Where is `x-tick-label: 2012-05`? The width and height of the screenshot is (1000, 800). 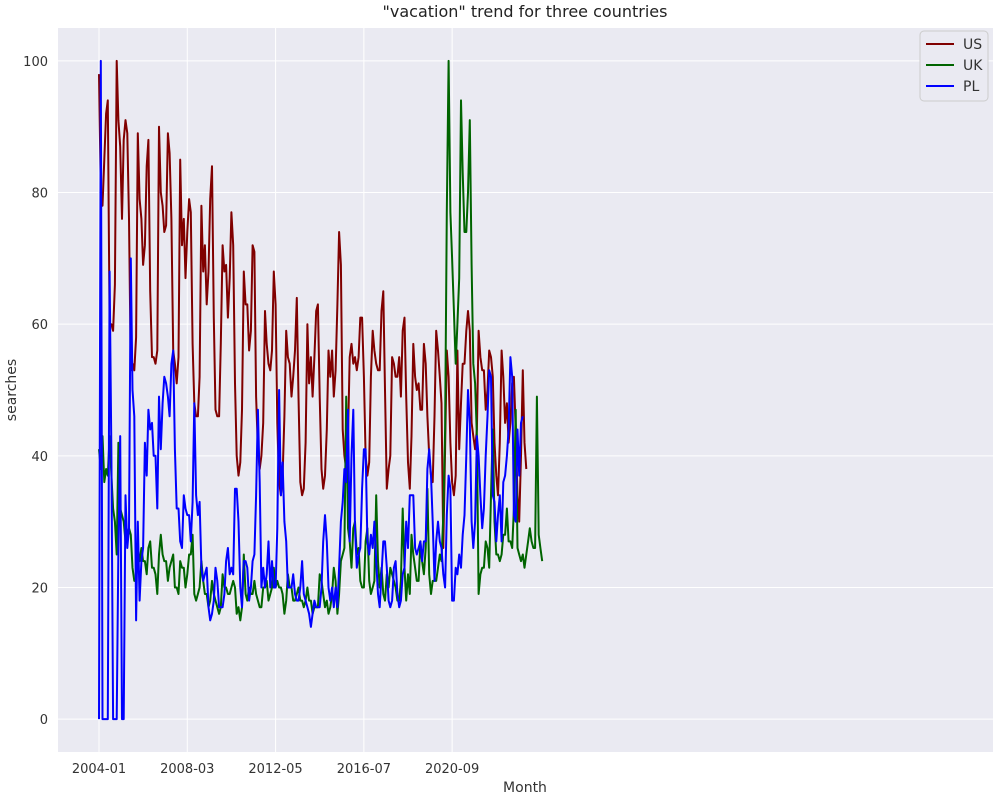 x-tick-label: 2012-05 is located at coordinates (275, 769).